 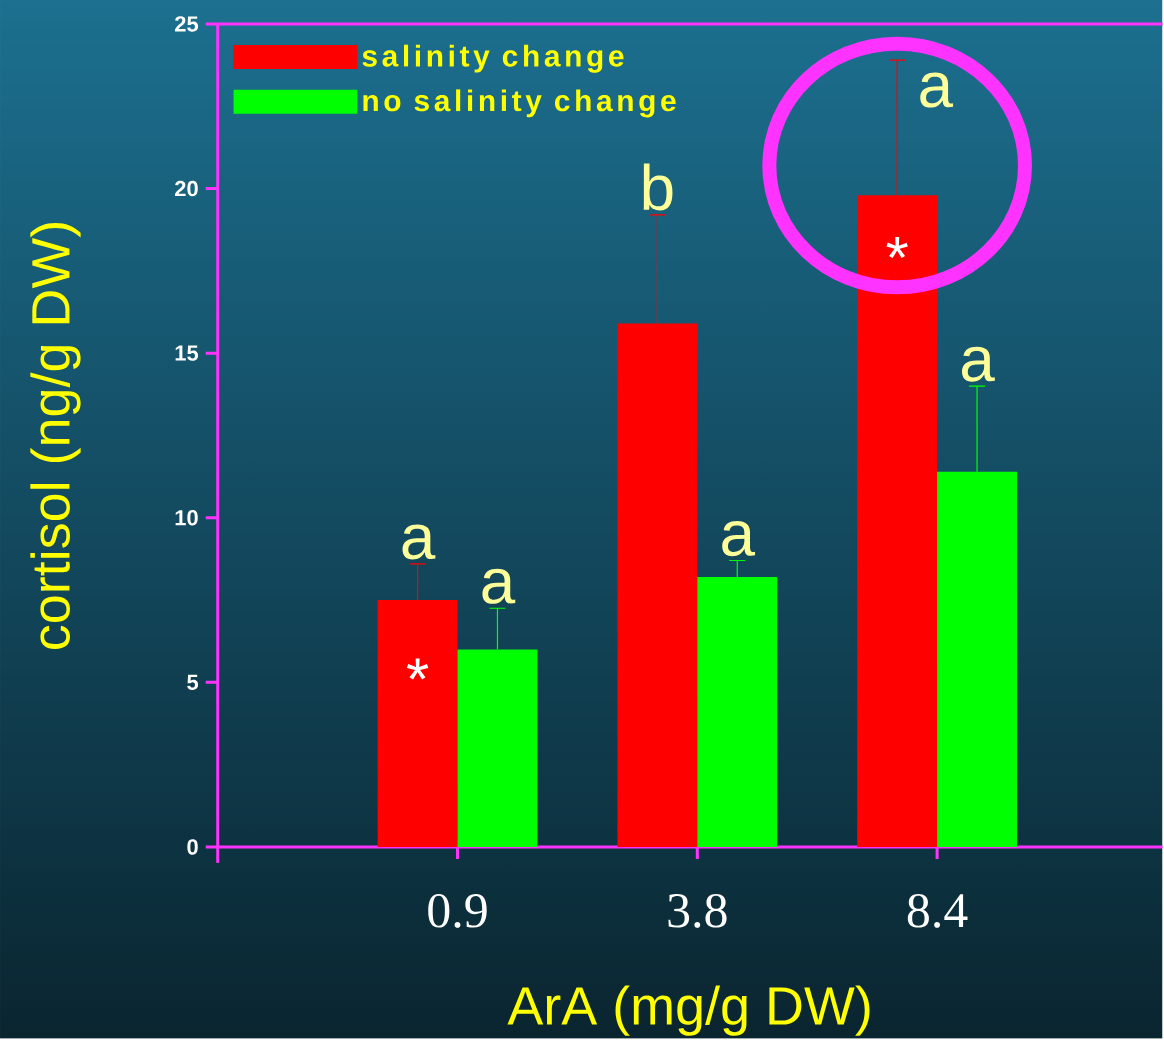 What do you see at coordinates (519, 103) in the screenshot?
I see `legend-label: no salinity change` at bounding box center [519, 103].